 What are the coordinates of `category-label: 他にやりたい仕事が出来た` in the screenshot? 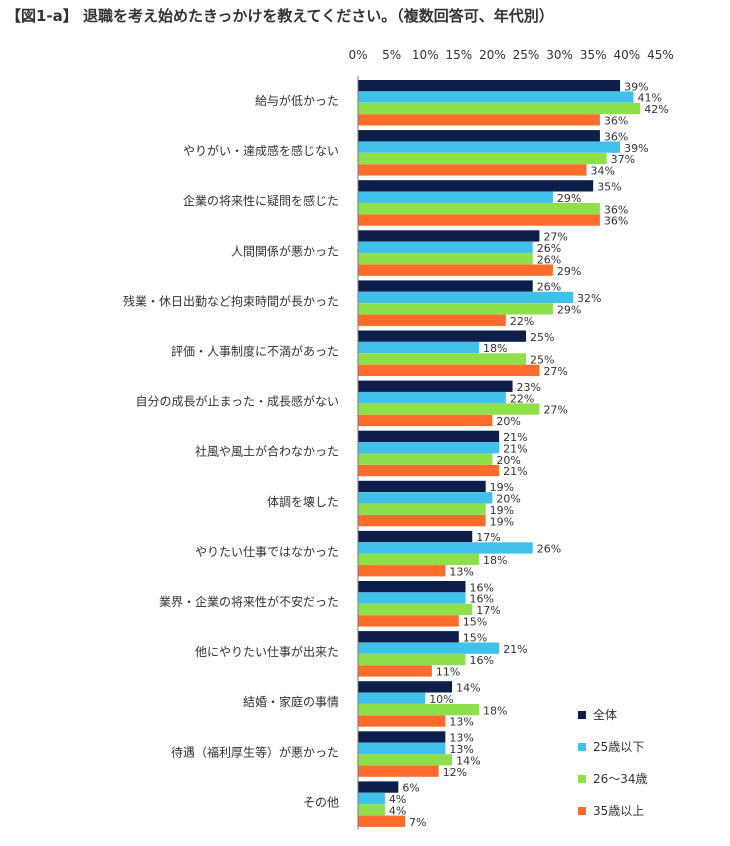 It's located at (267, 651).